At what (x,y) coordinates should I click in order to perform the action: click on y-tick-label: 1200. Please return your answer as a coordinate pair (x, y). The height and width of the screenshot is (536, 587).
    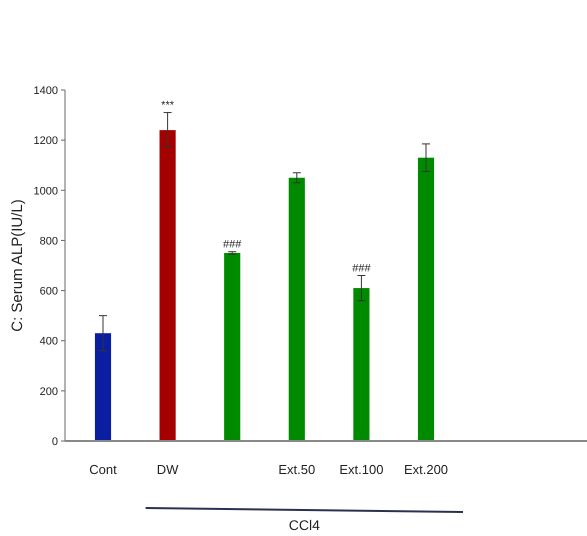
    Looking at the image, I should click on (46, 141).